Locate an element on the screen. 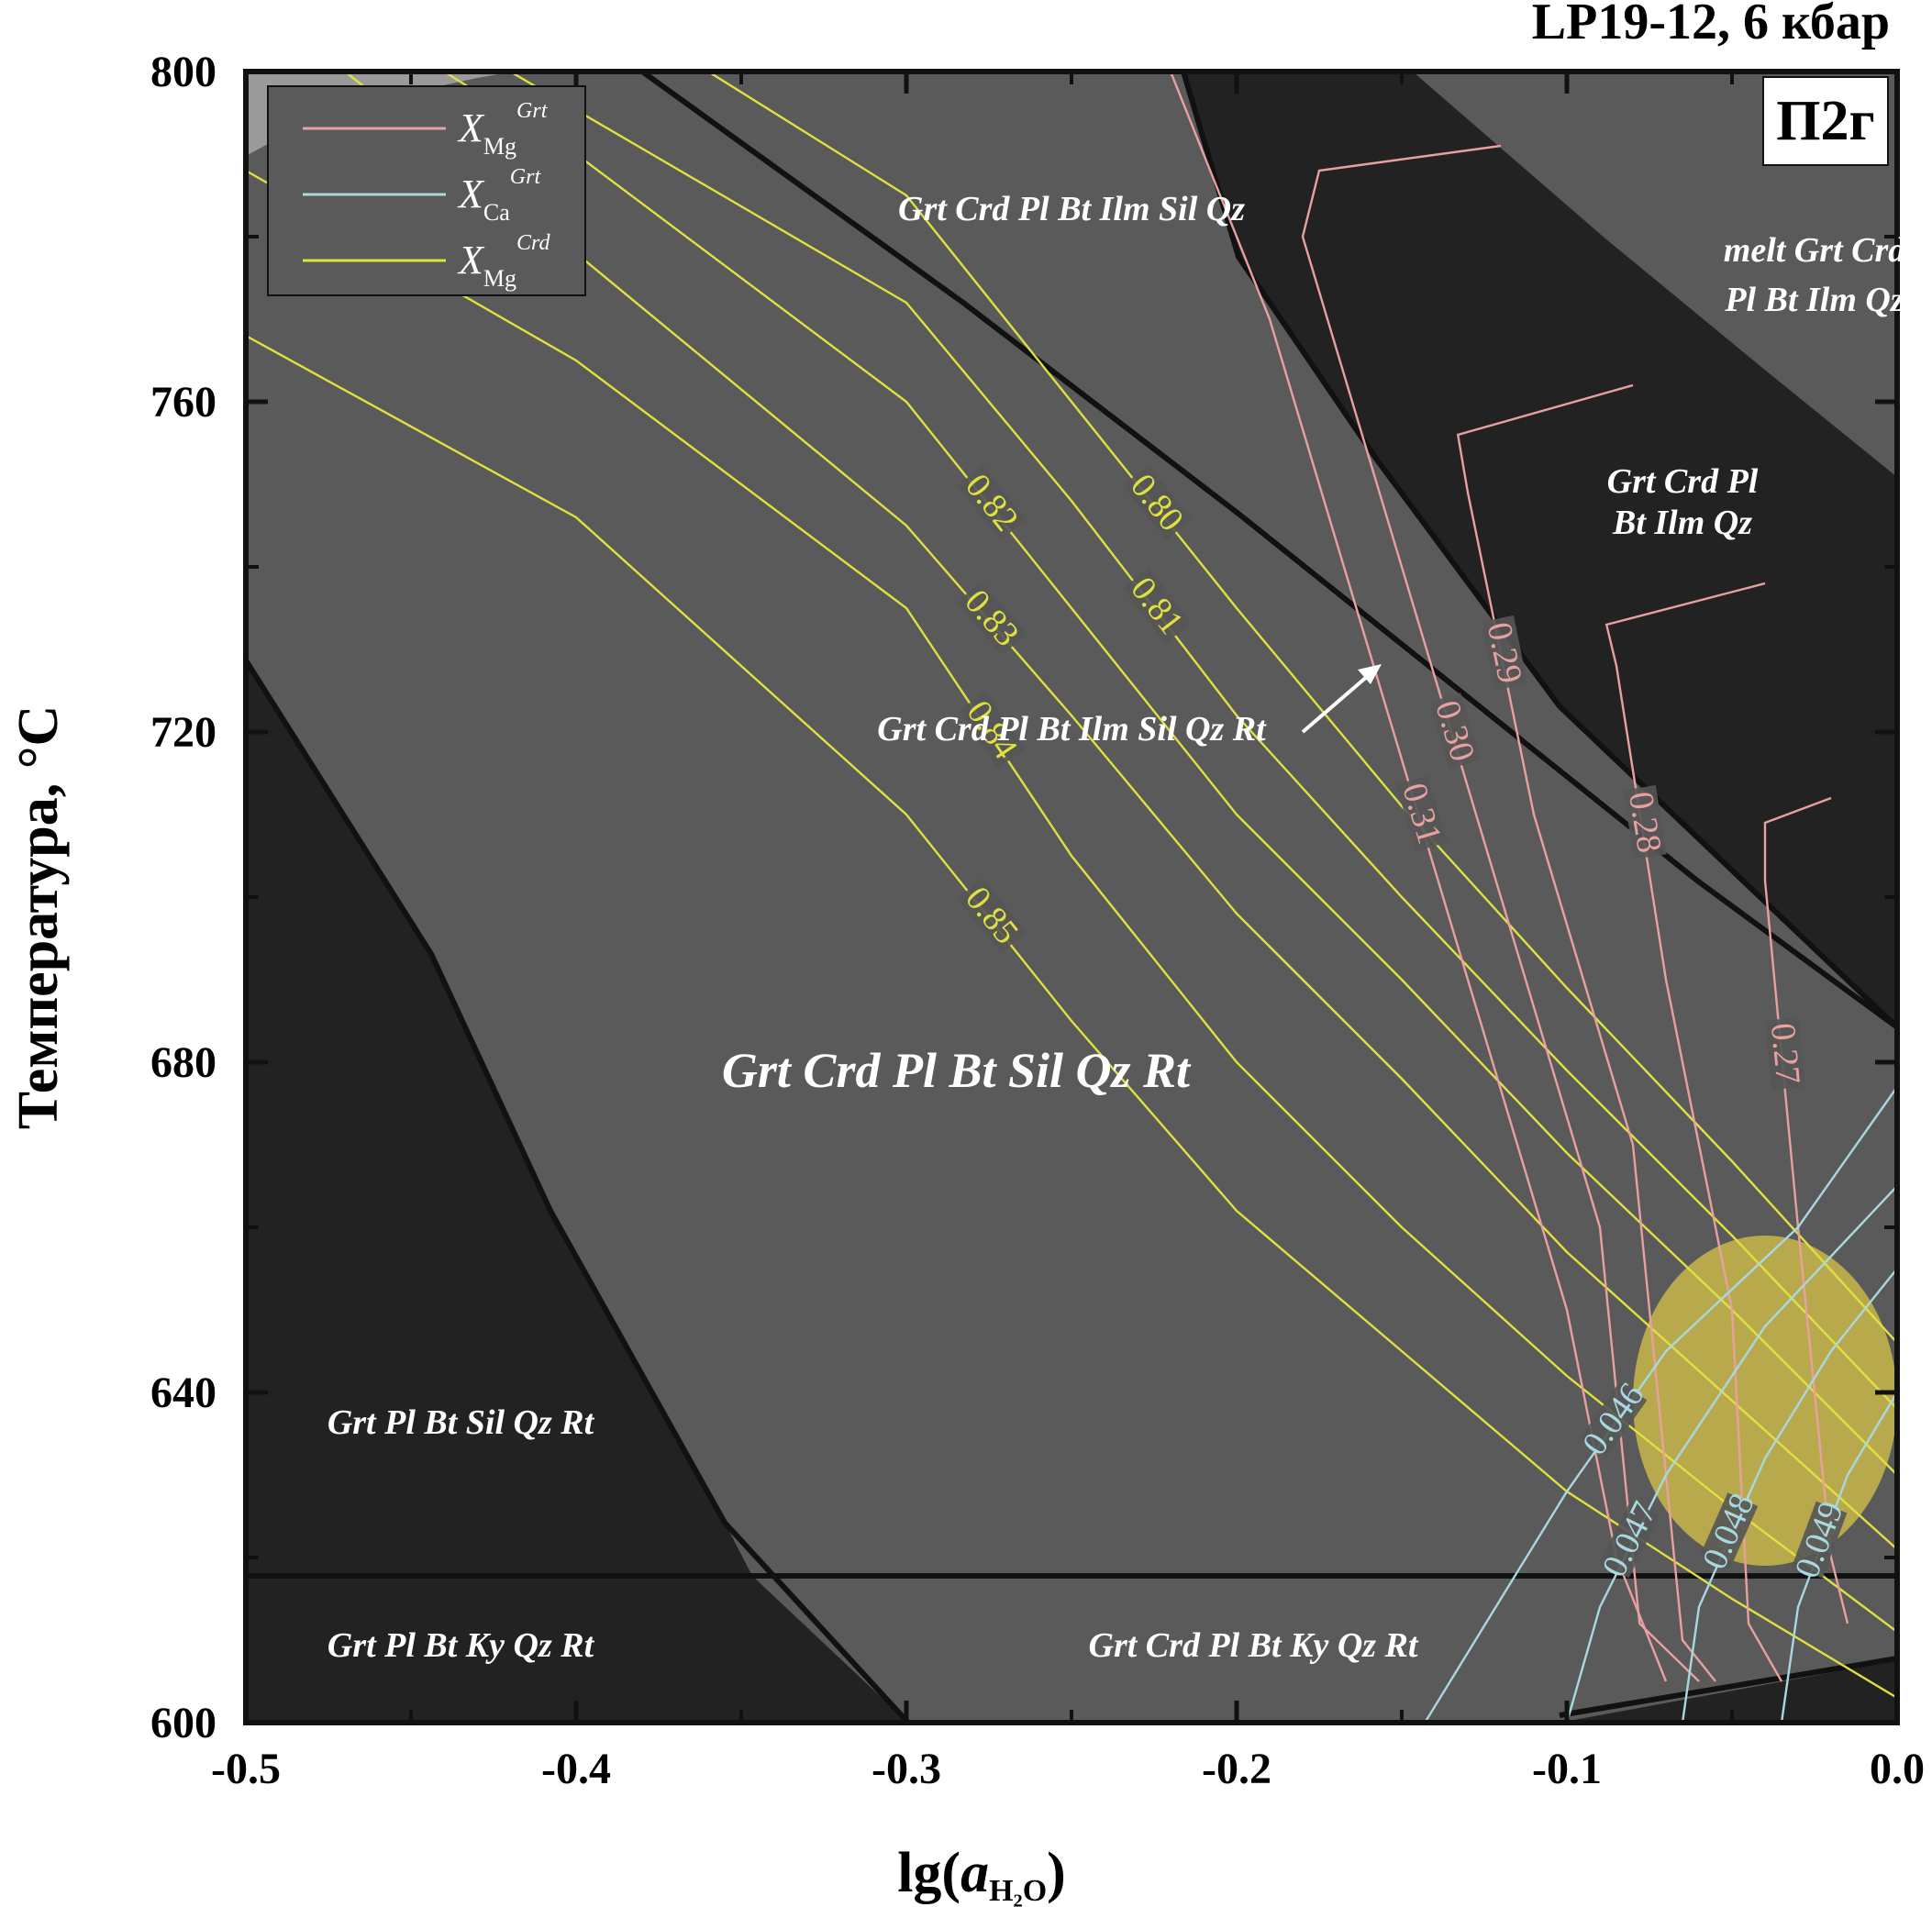  field-label-grt-crd-pl-bt-ilm-sil-qz: Grt Crd Pl Bt Ilm Sil Qz is located at coordinates (1071, 209).